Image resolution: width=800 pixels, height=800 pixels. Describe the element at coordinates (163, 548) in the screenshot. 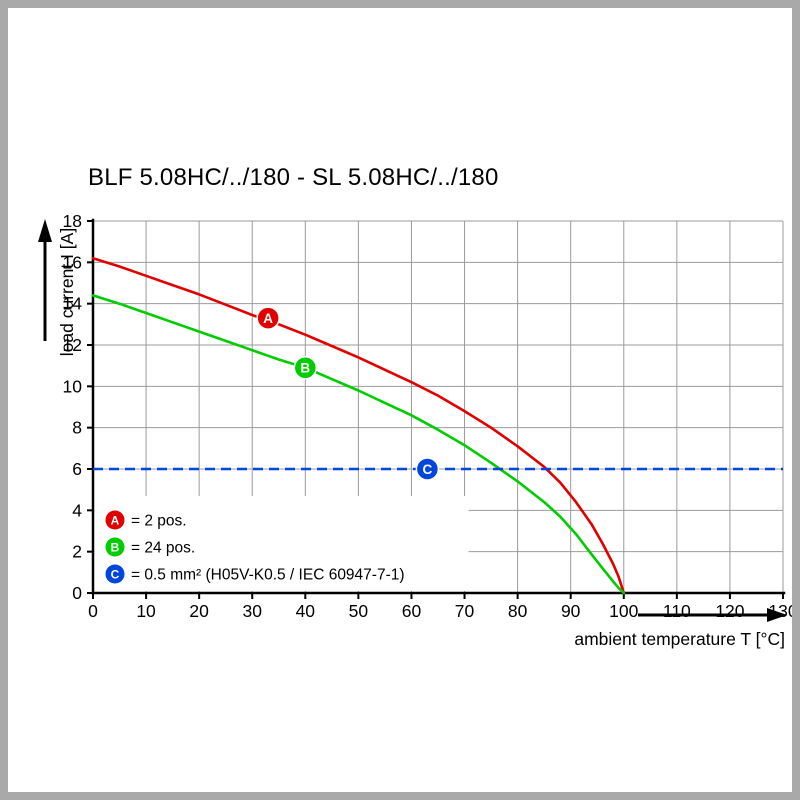

I see `legend-label: = 24 pos.` at that location.